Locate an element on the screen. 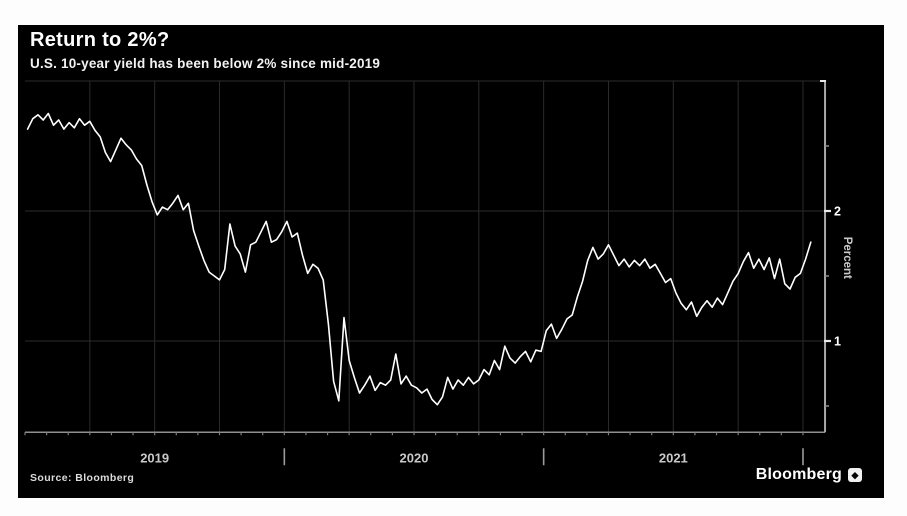 This screenshot has width=907, height=516. bloomberg-wordmark: Bloomberg ◆ is located at coordinates (809, 475).